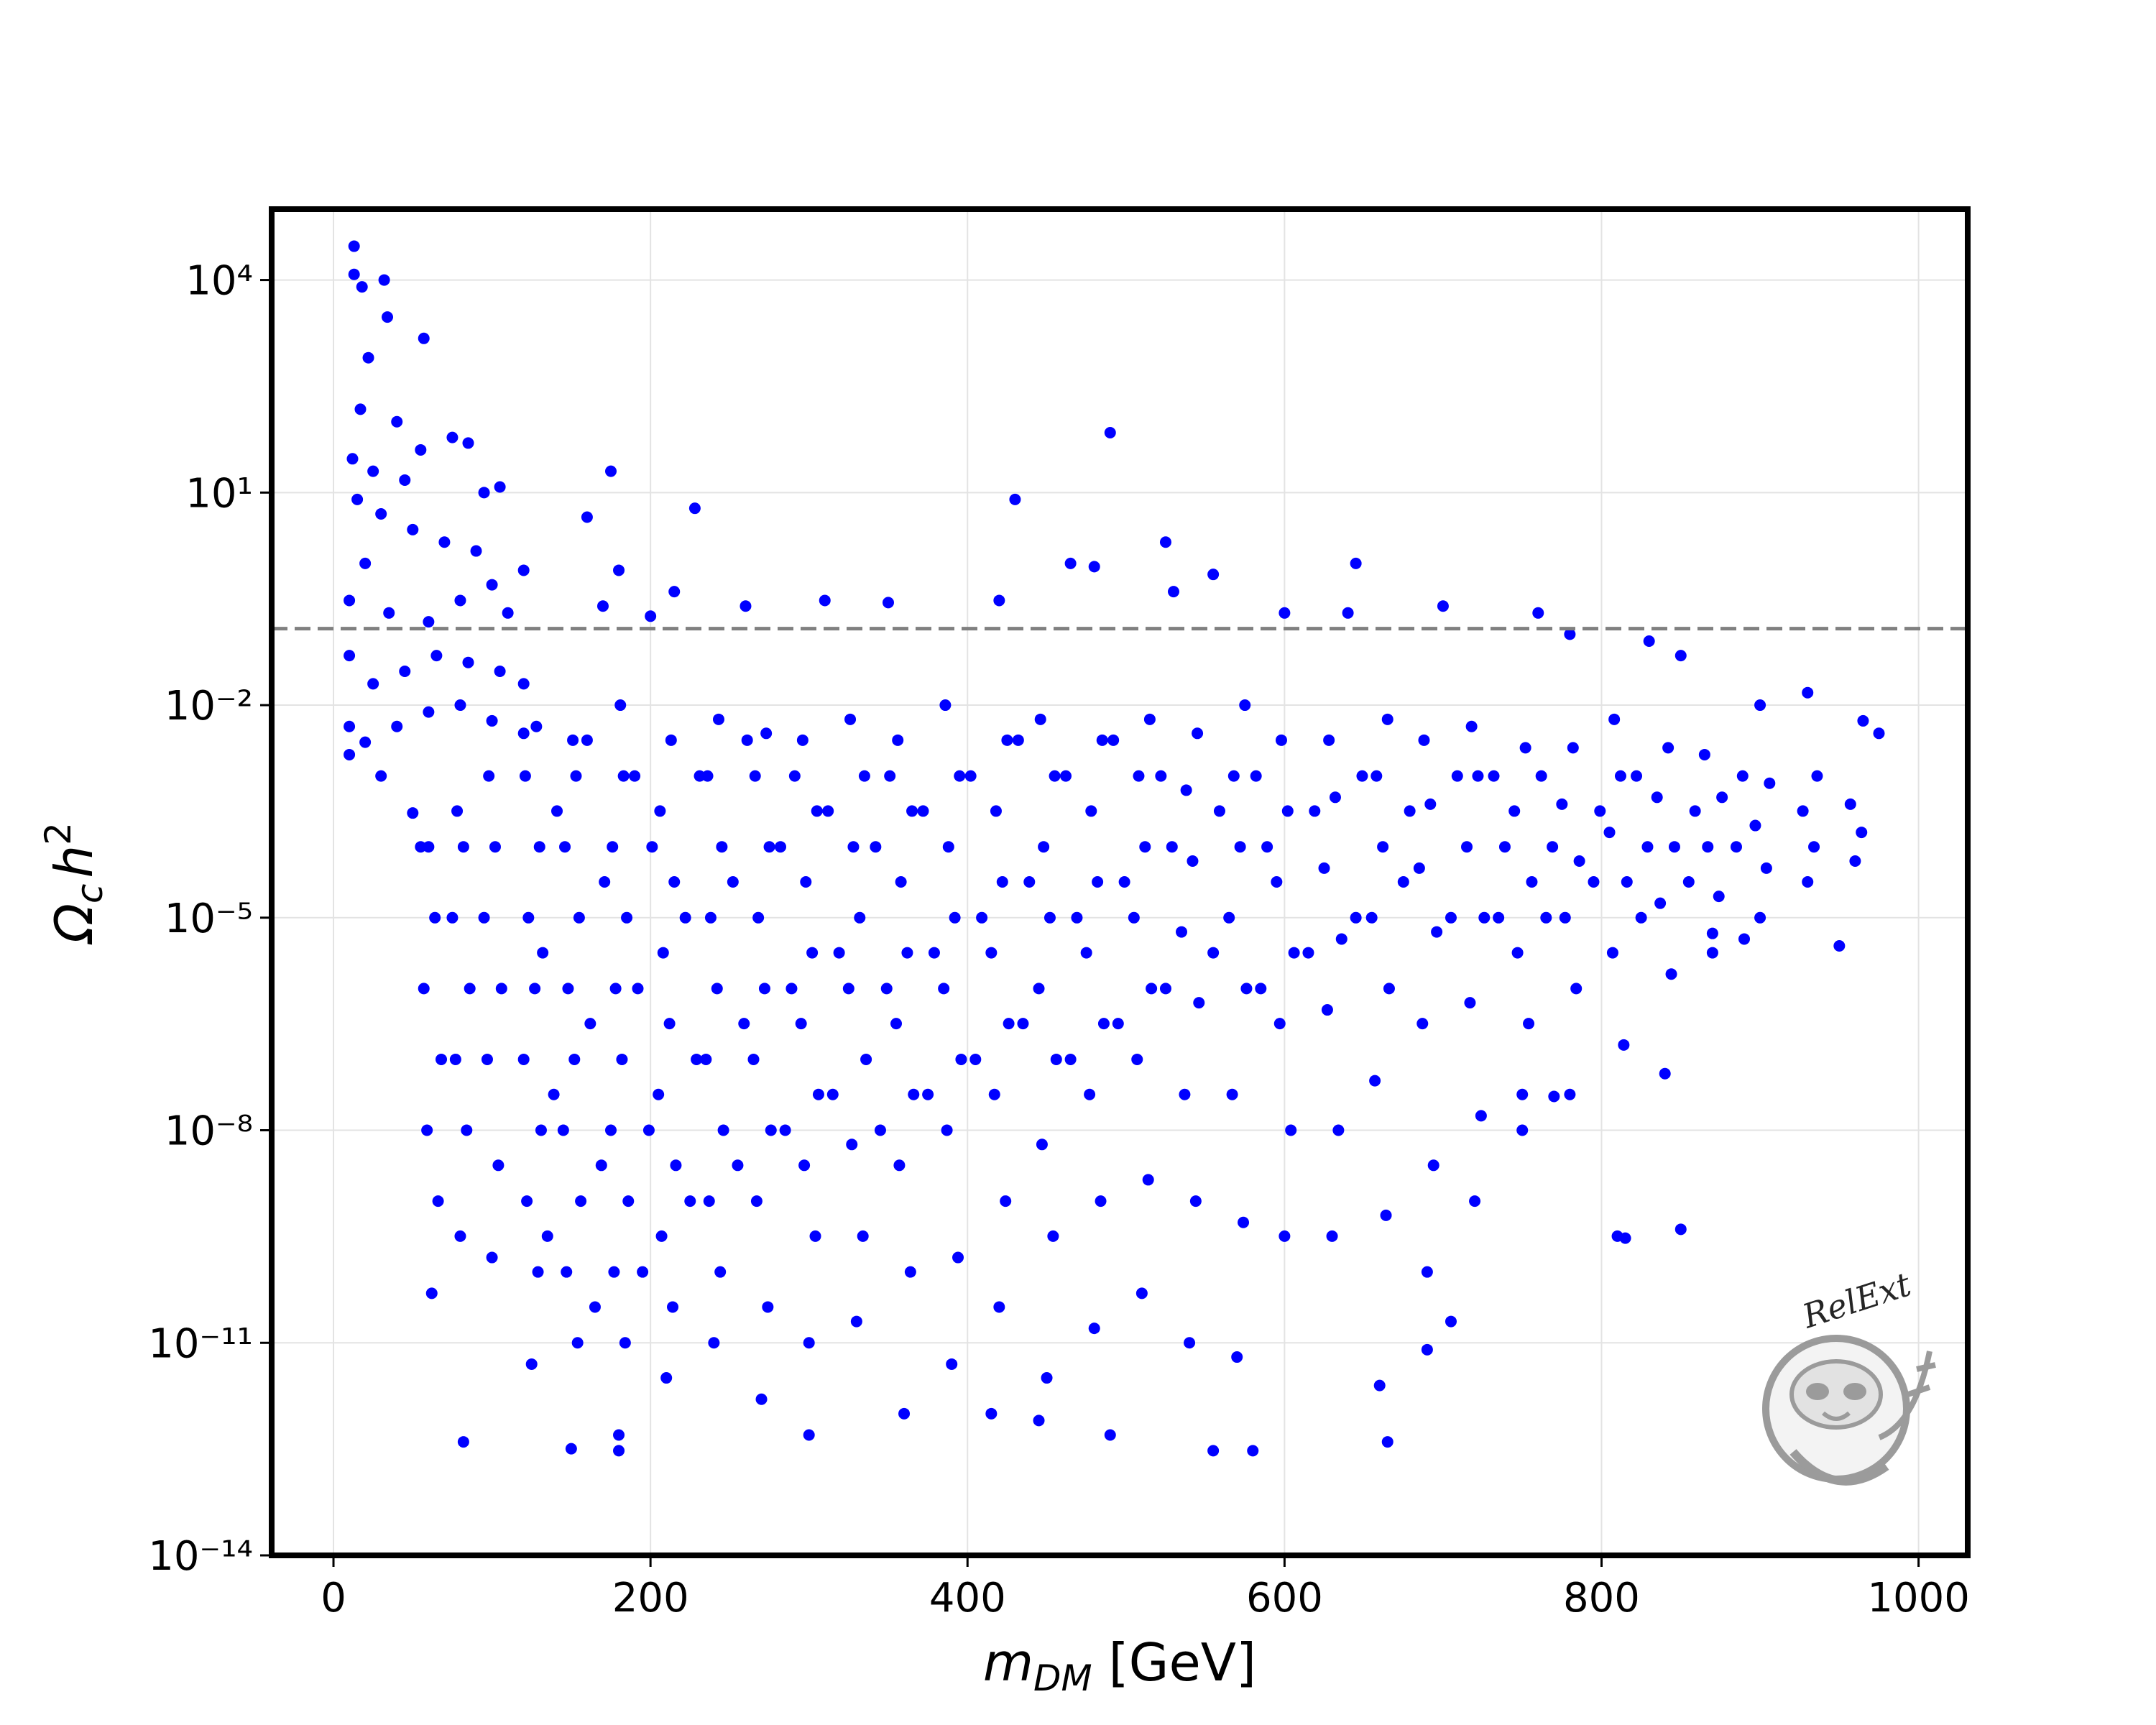 The height and width of the screenshot is (1725, 2156). I want to click on y-axis-label: Ωch2, so click(74, 883).